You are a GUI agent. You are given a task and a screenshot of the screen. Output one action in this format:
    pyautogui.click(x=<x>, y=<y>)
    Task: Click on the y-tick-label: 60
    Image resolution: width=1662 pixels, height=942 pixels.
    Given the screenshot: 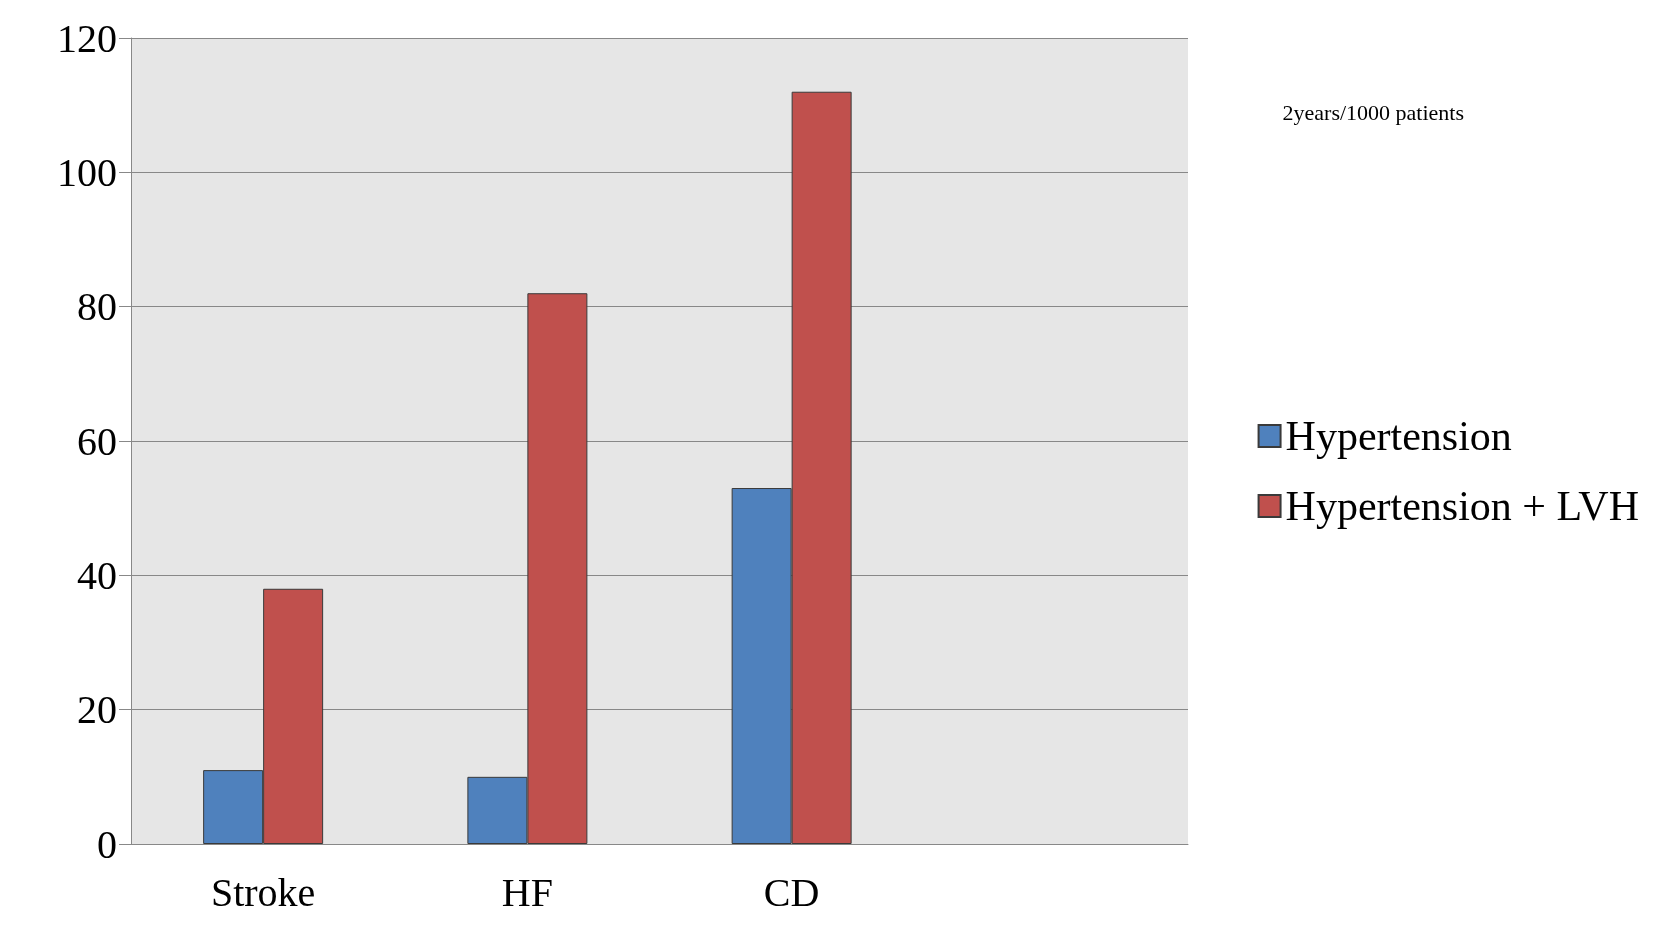 What is the action you would take?
    pyautogui.click(x=97, y=441)
    